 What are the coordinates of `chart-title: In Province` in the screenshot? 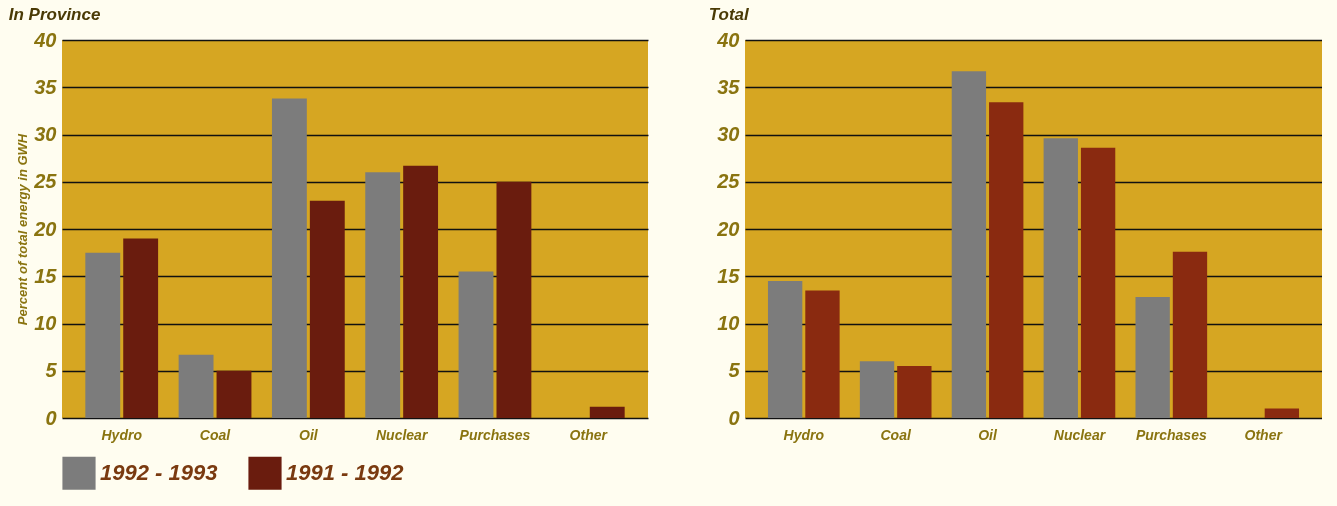 It's located at (54, 14).